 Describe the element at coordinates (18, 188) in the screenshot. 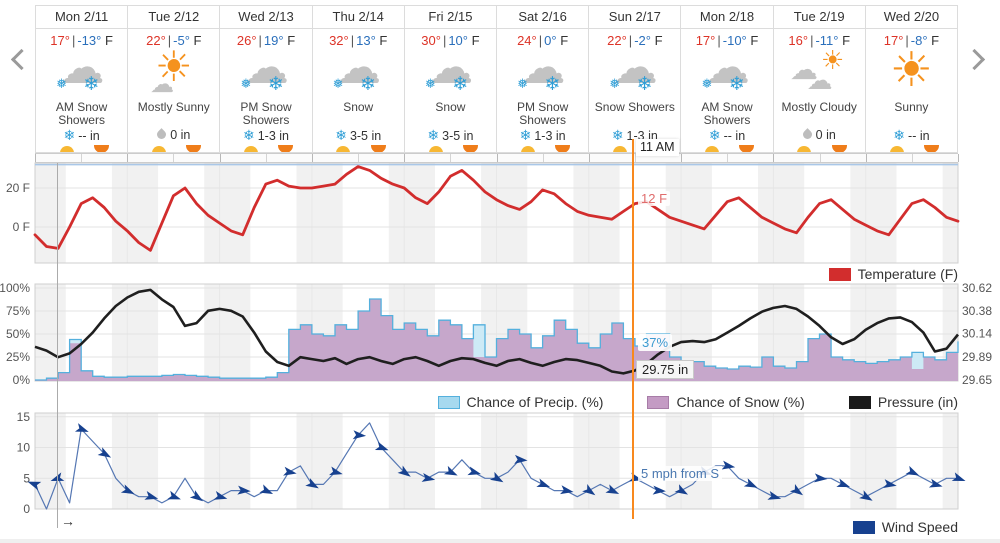

I see `svg-text: 20 F` at that location.